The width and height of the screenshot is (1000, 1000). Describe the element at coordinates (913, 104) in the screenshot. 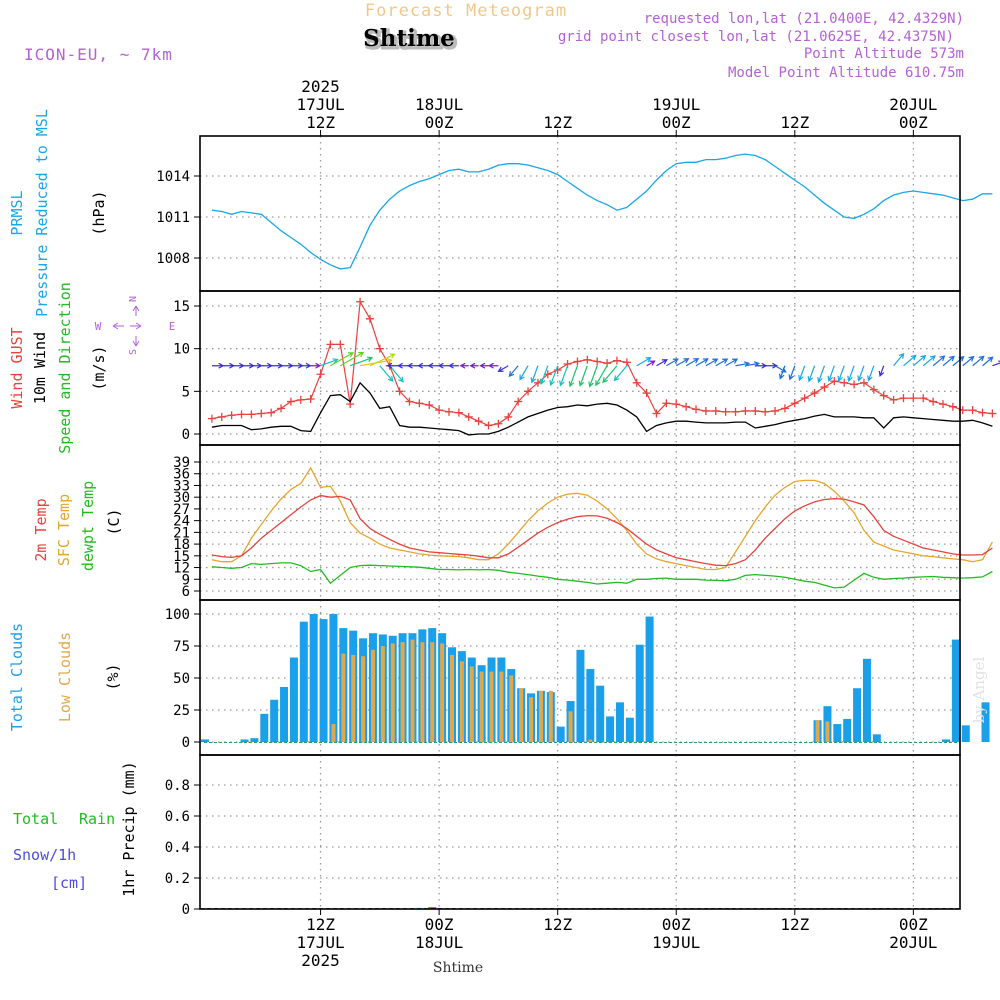

I see `time-label-date: 20JUL` at that location.